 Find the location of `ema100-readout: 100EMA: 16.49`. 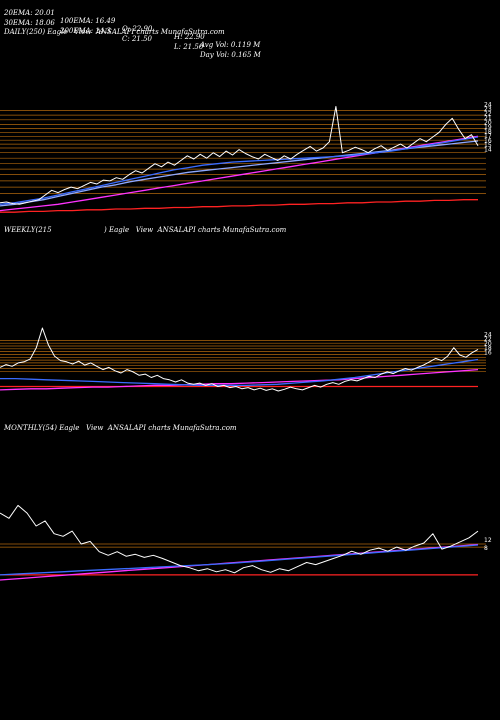

ema100-readout: 100EMA: 16.49 is located at coordinates (88, 21).